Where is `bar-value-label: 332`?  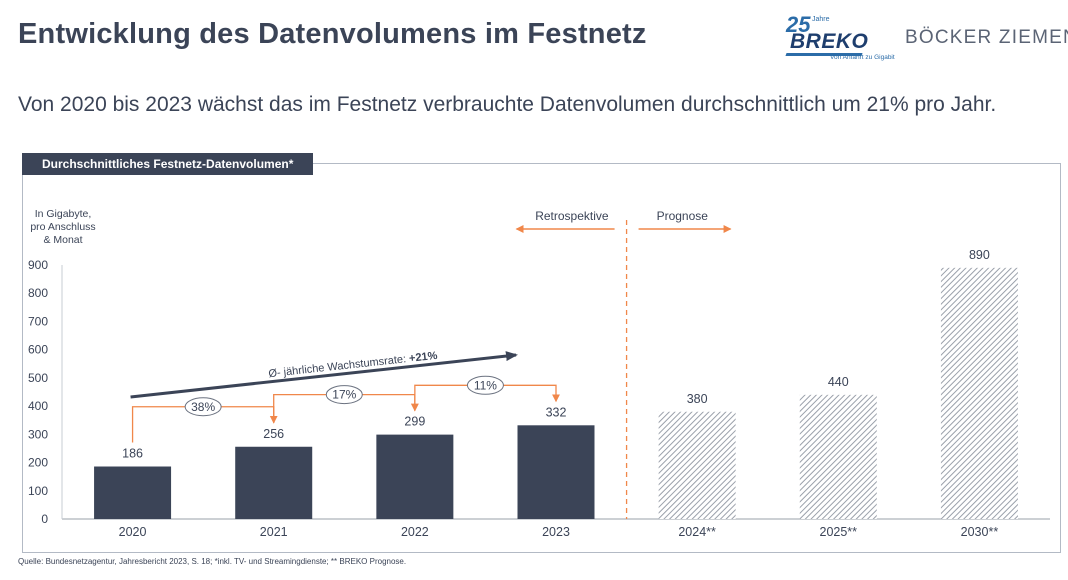 bar-value-label: 332 is located at coordinates (556, 412).